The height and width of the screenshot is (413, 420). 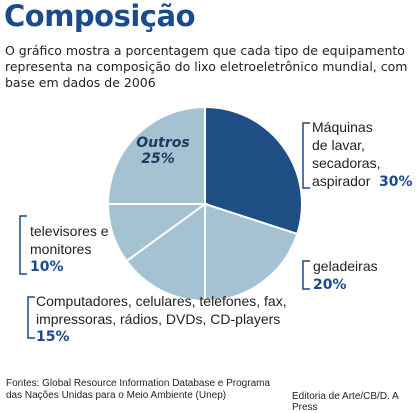 I want to click on slice-3-label-line-2: impressoras, rádios, DVDs, CD-players, so click(x=158, y=319).